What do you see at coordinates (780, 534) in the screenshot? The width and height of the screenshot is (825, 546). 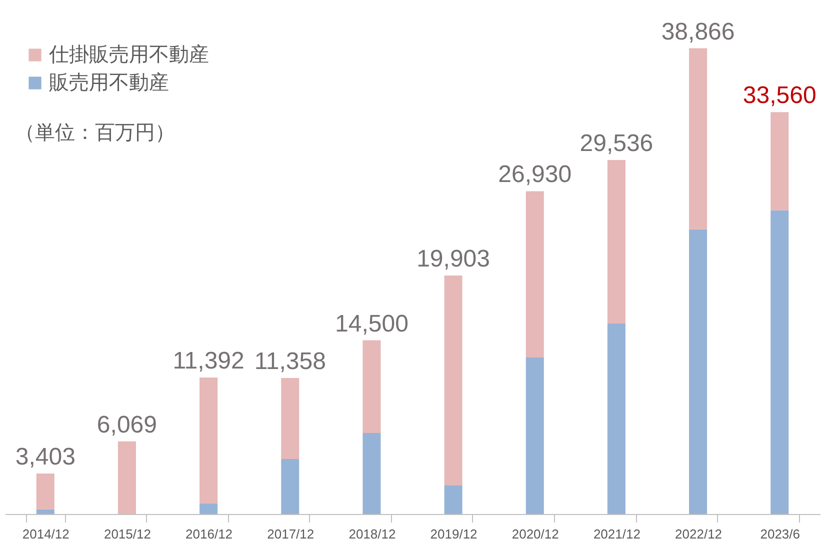 I see `x-tick-label: 2023/6` at bounding box center [780, 534].